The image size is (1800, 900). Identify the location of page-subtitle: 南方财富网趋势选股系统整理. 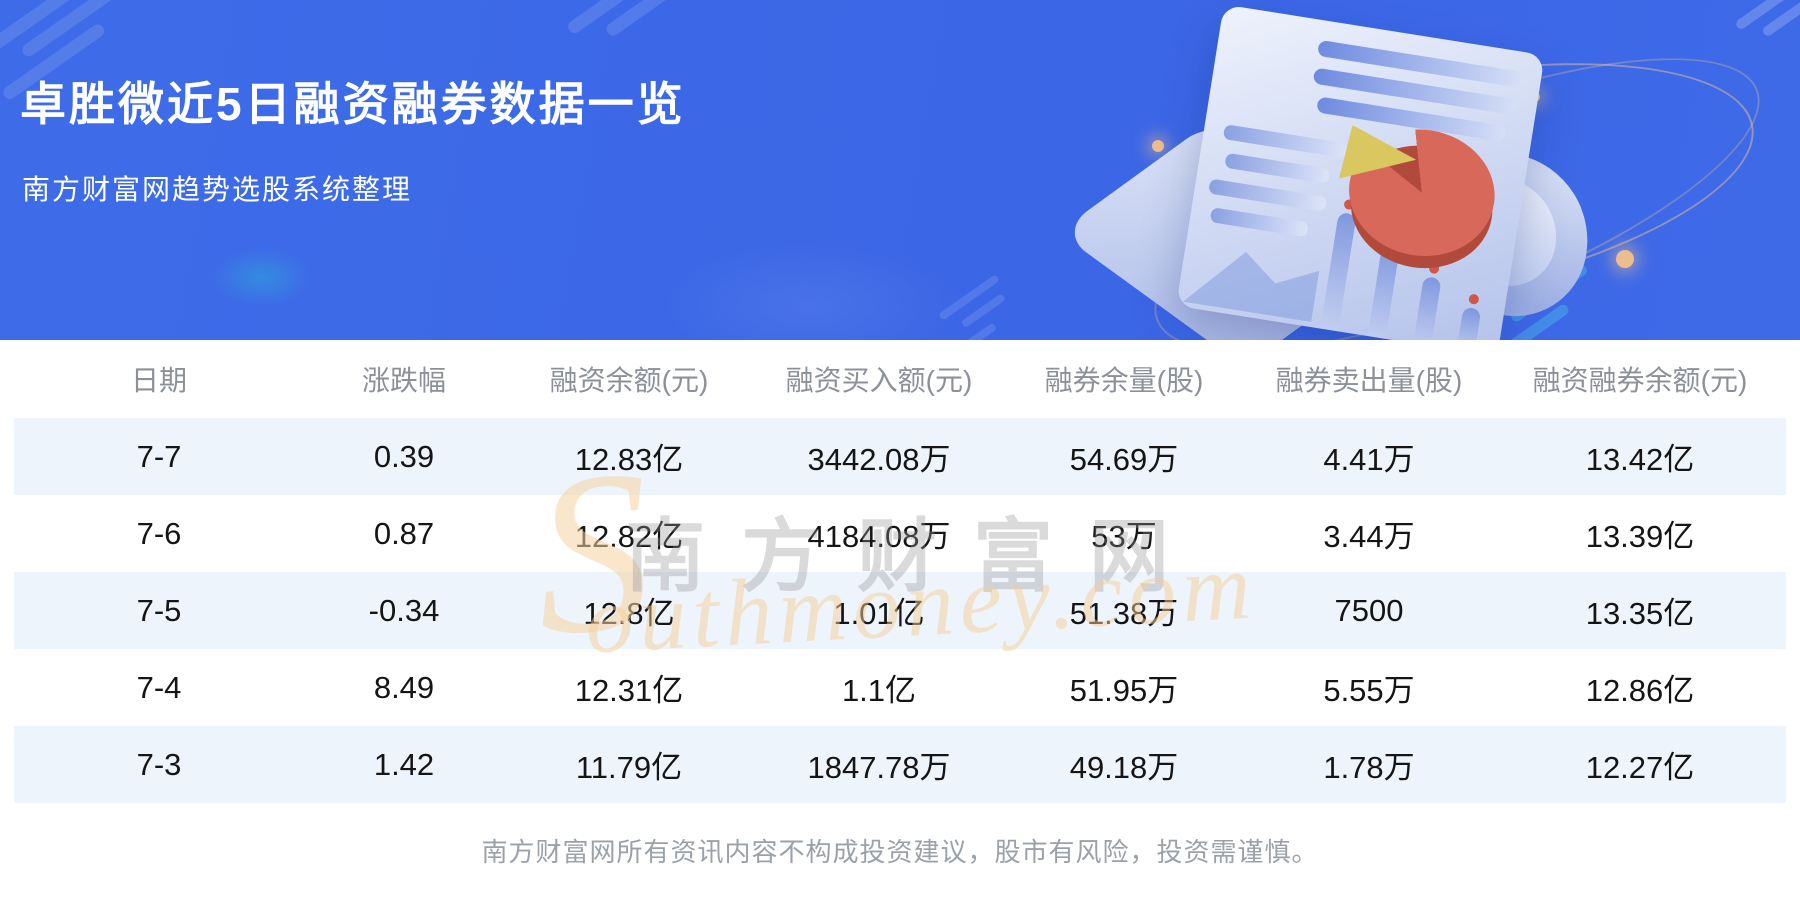
(217, 189).